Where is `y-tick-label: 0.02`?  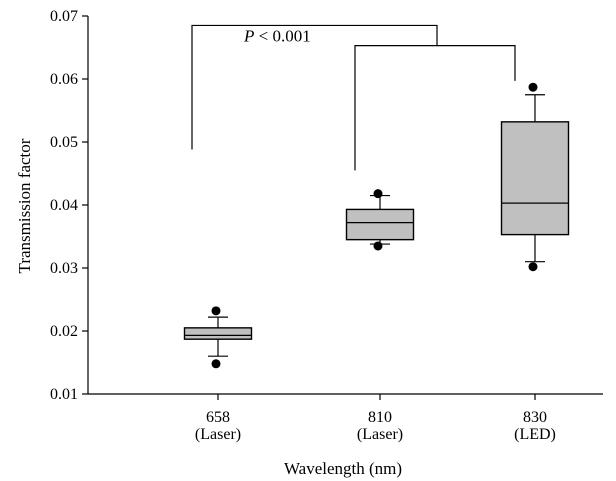 y-tick-label: 0.02 is located at coordinates (64, 331).